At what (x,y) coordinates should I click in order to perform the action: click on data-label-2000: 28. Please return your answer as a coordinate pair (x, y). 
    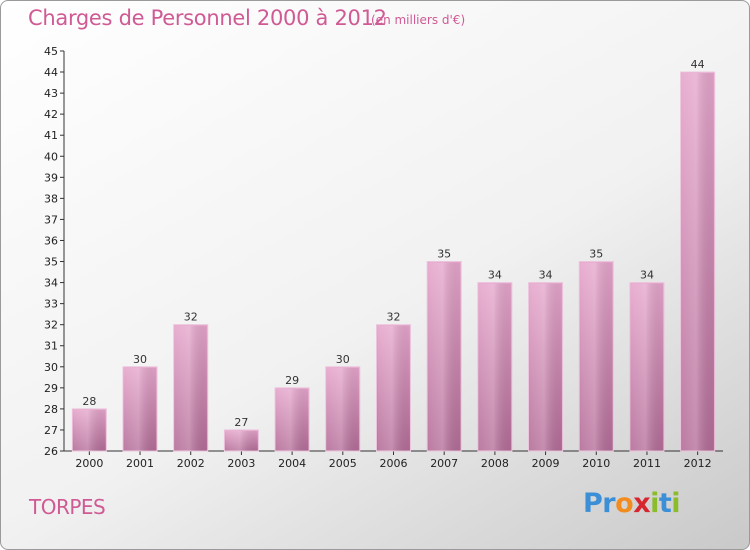
    Looking at the image, I should click on (89, 401).